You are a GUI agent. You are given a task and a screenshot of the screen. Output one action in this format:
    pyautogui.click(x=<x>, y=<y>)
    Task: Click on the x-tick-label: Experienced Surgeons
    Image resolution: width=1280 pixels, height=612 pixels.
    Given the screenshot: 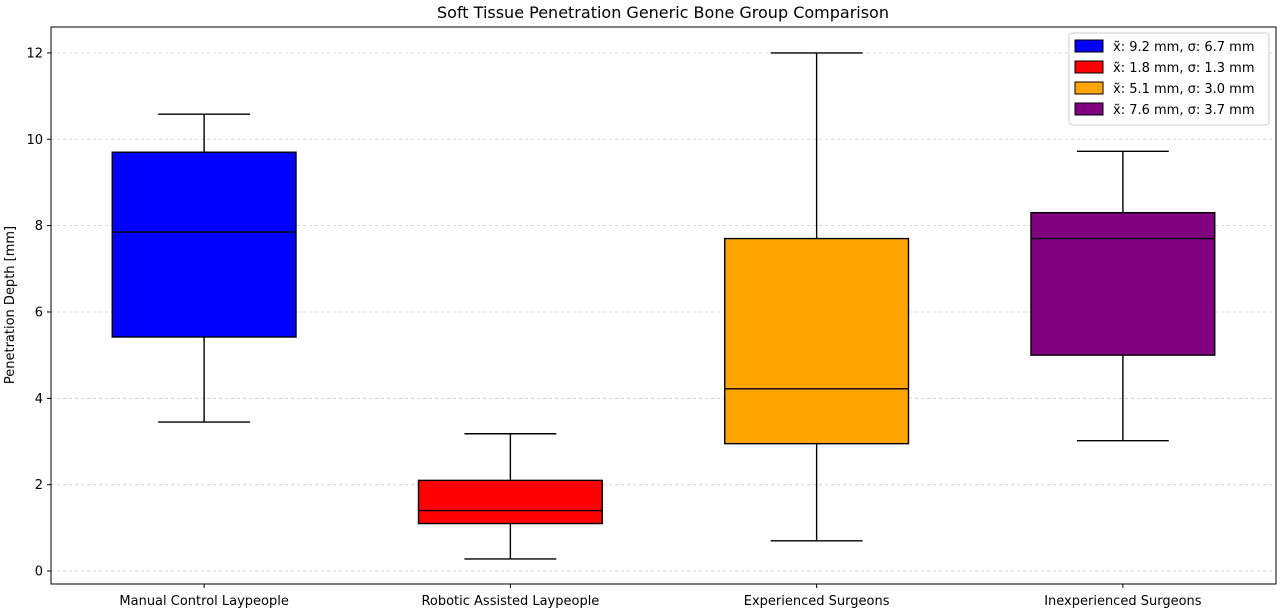 What is the action you would take?
    pyautogui.click(x=817, y=601)
    